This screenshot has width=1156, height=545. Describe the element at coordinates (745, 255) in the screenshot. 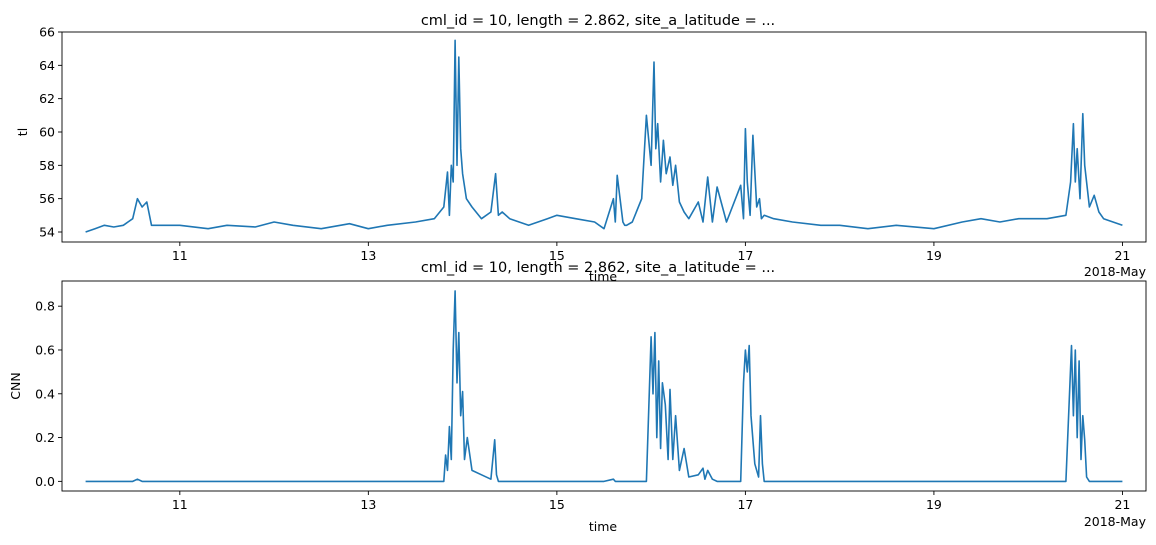

I see `top-x-tick-label: 17` at that location.